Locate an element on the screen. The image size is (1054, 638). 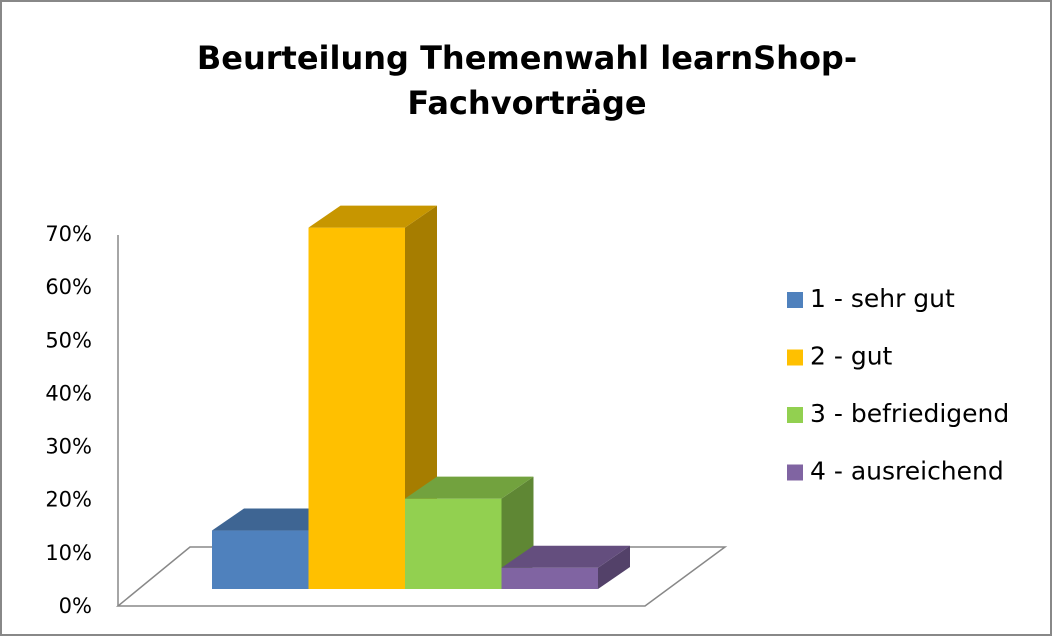
legend-label: 4 - ausreichend is located at coordinates (907, 471).